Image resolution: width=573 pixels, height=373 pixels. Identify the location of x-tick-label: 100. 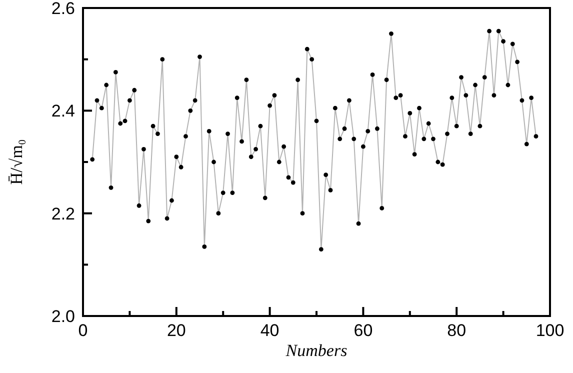
(550, 330).